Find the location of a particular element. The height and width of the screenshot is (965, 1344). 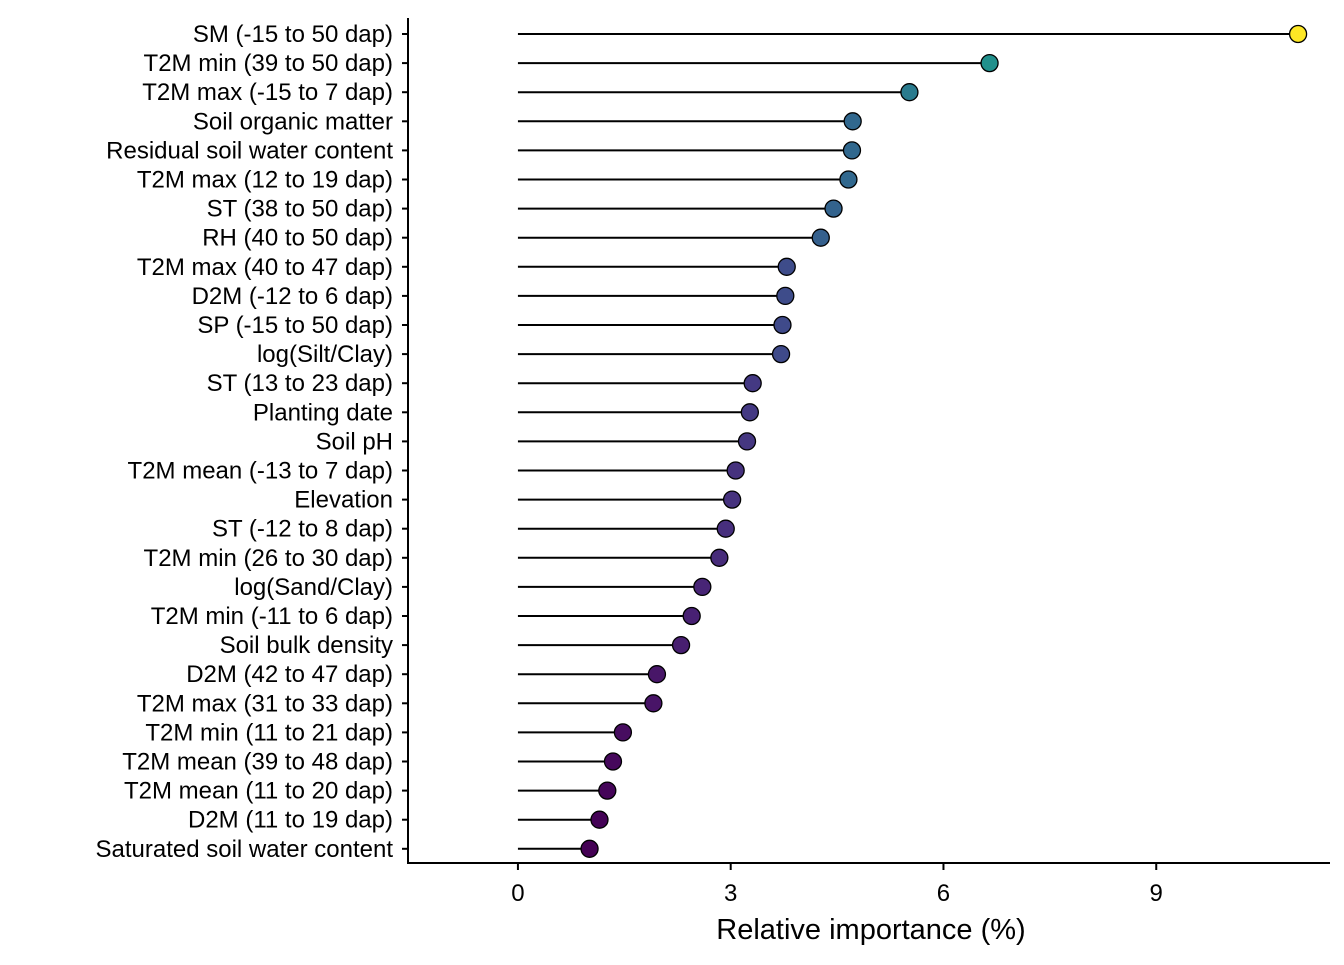

y-tick-label: SM (-15 to 50 dap) is located at coordinates (293, 34).